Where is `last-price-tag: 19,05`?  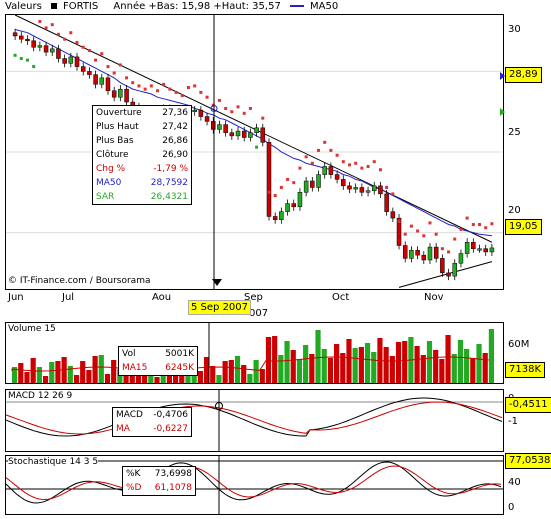 last-price-tag: 19,05 is located at coordinates (523, 227).